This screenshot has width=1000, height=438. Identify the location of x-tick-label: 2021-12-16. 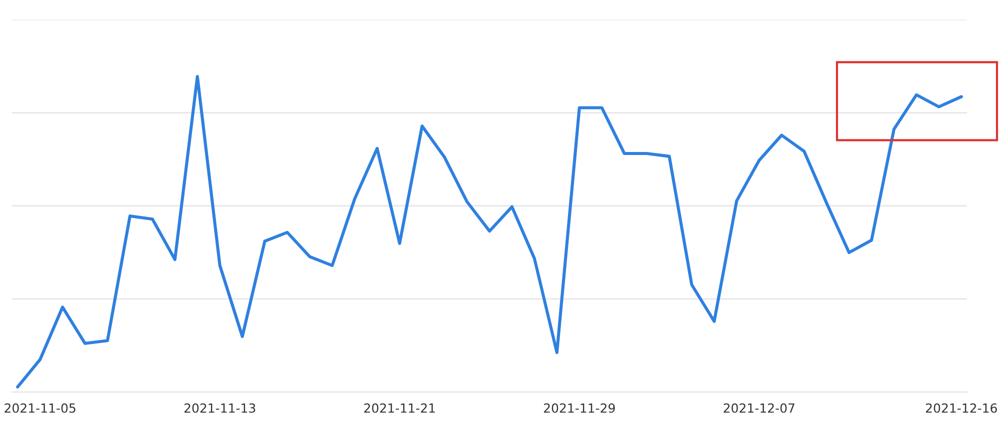
(961, 408).